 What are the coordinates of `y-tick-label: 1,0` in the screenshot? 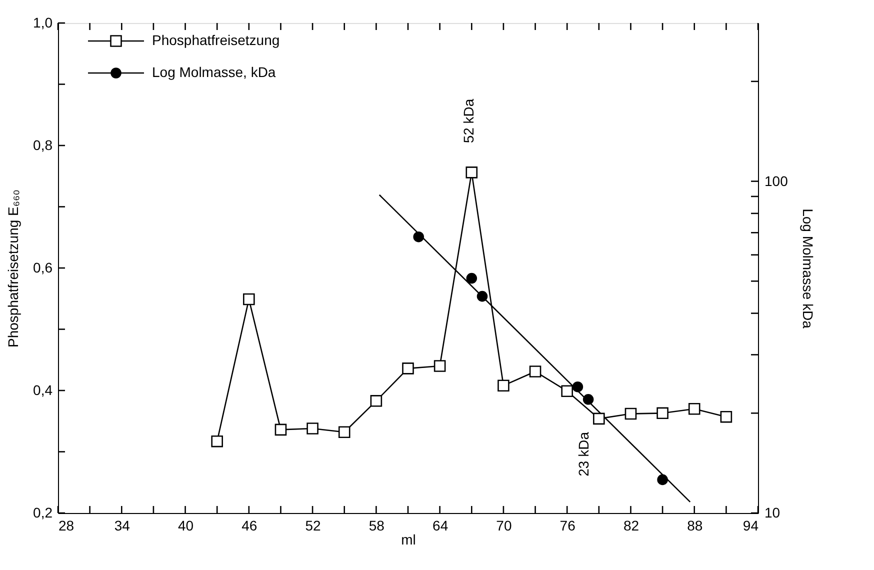 It's located at (43, 22).